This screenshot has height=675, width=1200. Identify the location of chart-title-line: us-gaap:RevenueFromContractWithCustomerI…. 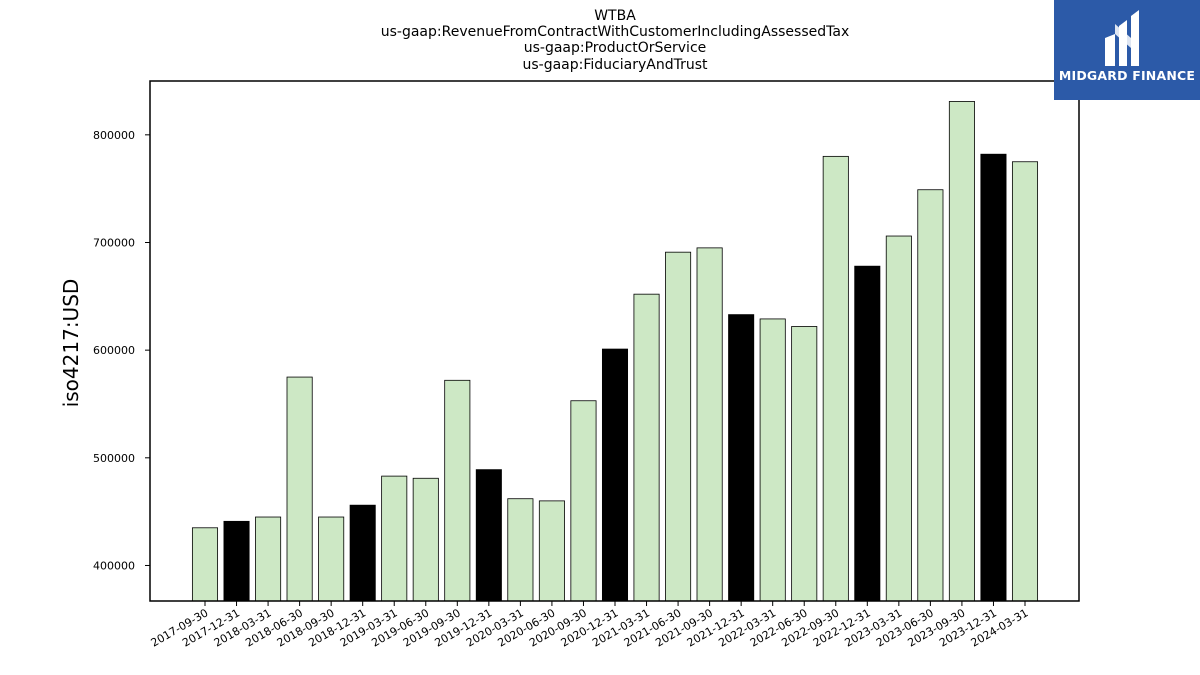
(615, 32).